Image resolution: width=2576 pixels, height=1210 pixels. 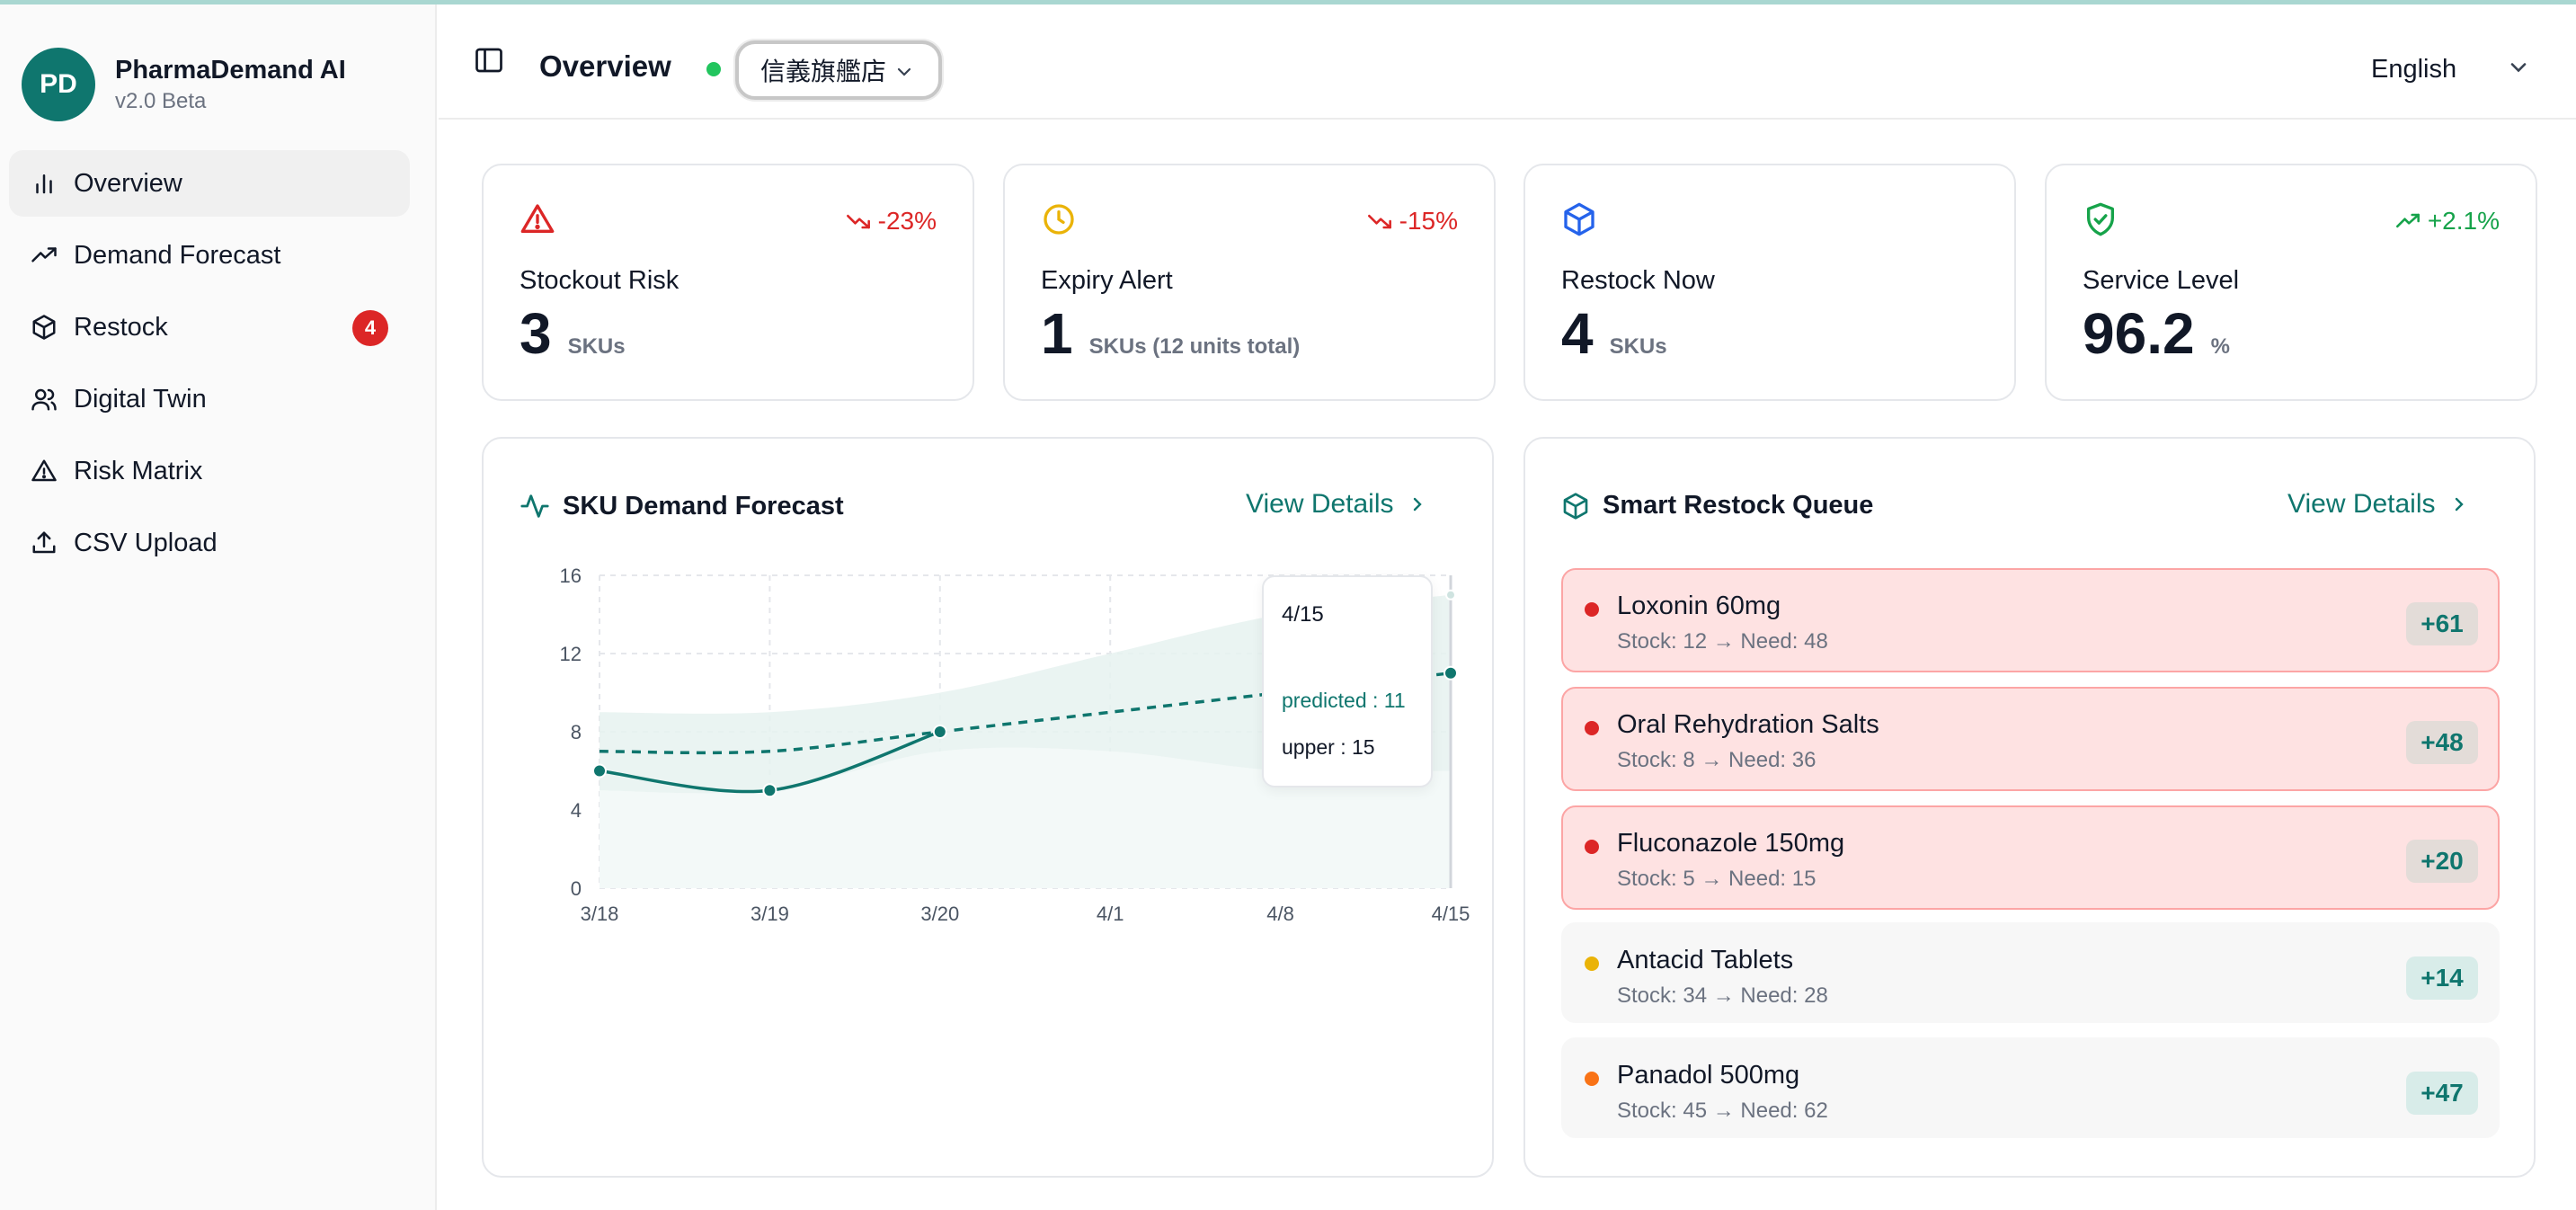 I want to click on sidebar-item-digital-twin: Digital Twin, so click(x=209, y=399).